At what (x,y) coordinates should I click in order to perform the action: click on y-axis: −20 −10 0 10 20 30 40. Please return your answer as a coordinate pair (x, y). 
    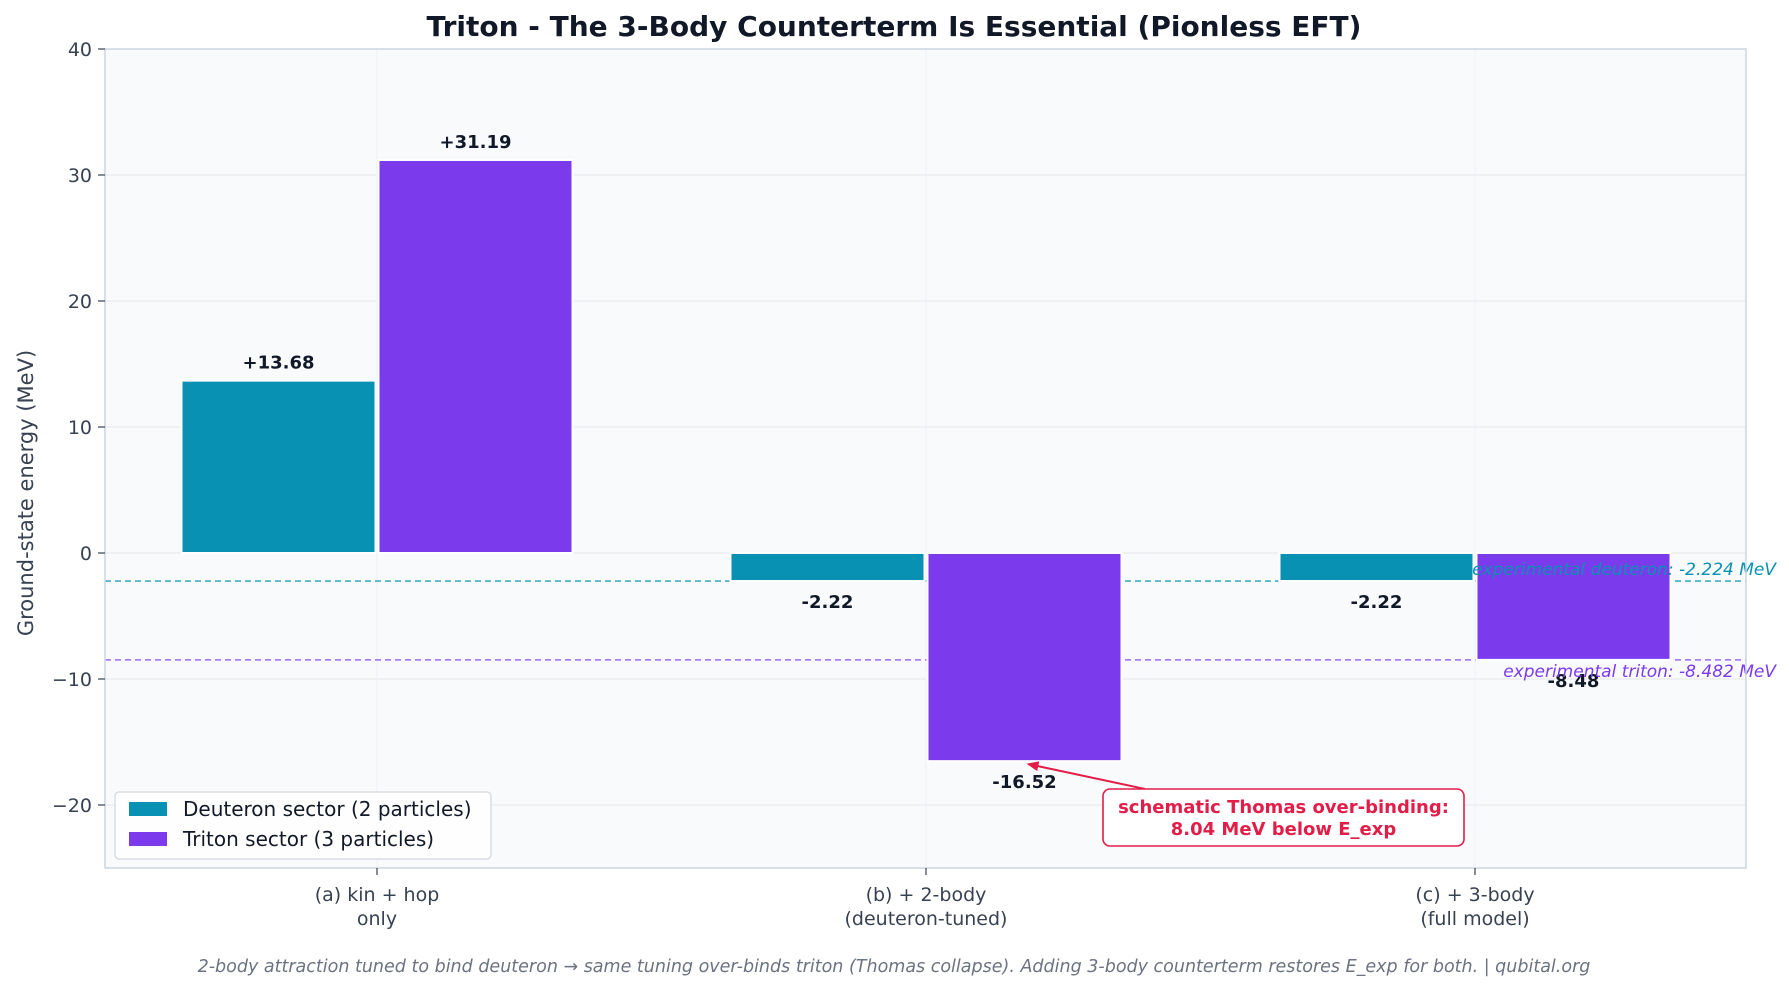
    Looking at the image, I should click on (78, 428).